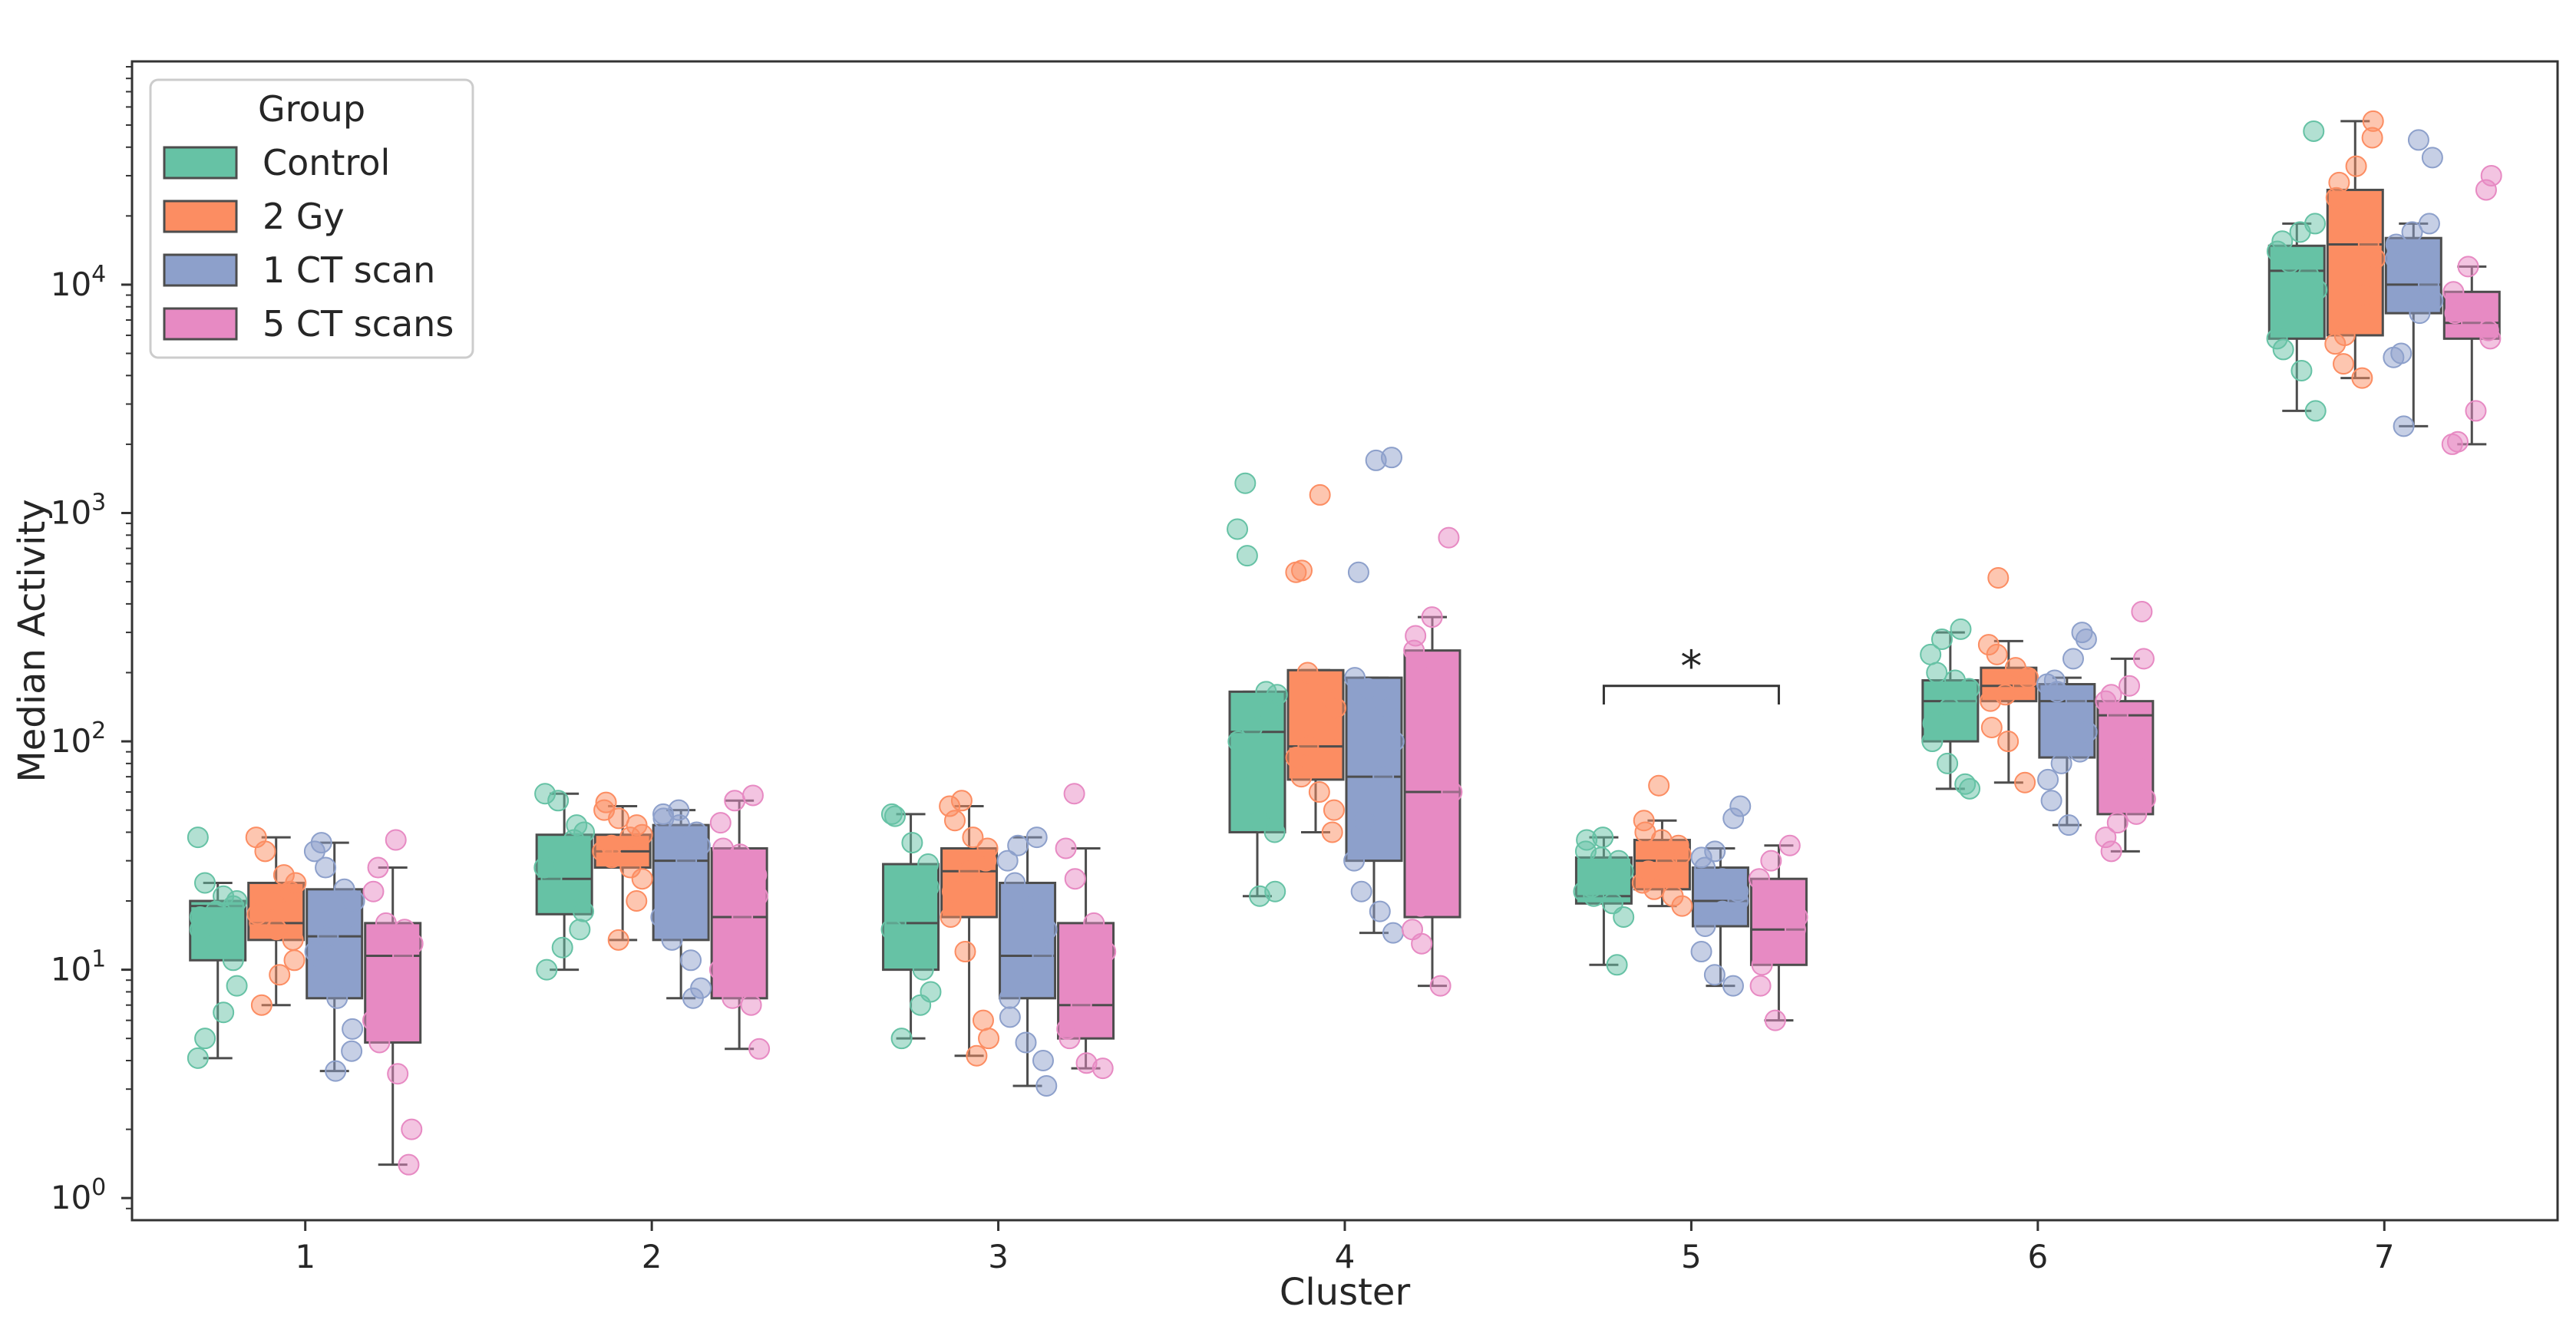 This screenshot has height=1333, width=2576. What do you see at coordinates (304, 216) in the screenshot?
I see `legend-label: 2 Gy` at bounding box center [304, 216].